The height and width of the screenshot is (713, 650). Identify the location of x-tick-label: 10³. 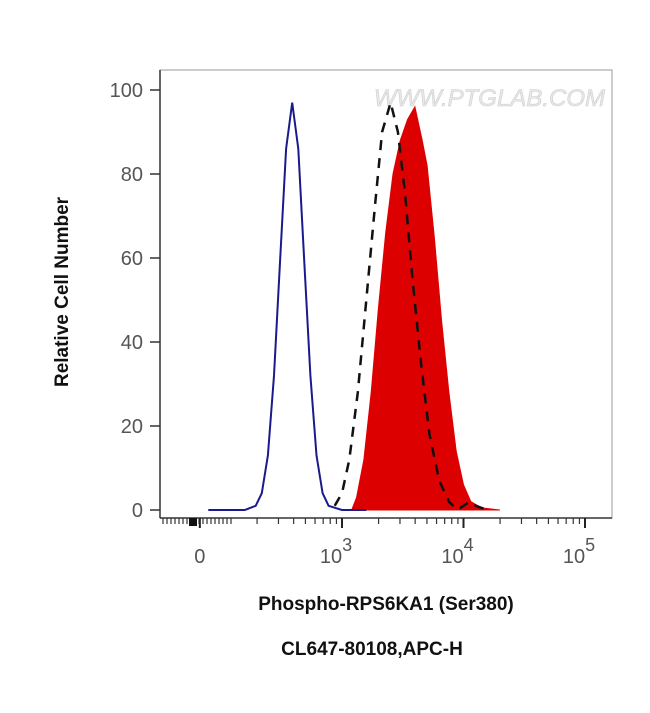
(336, 551).